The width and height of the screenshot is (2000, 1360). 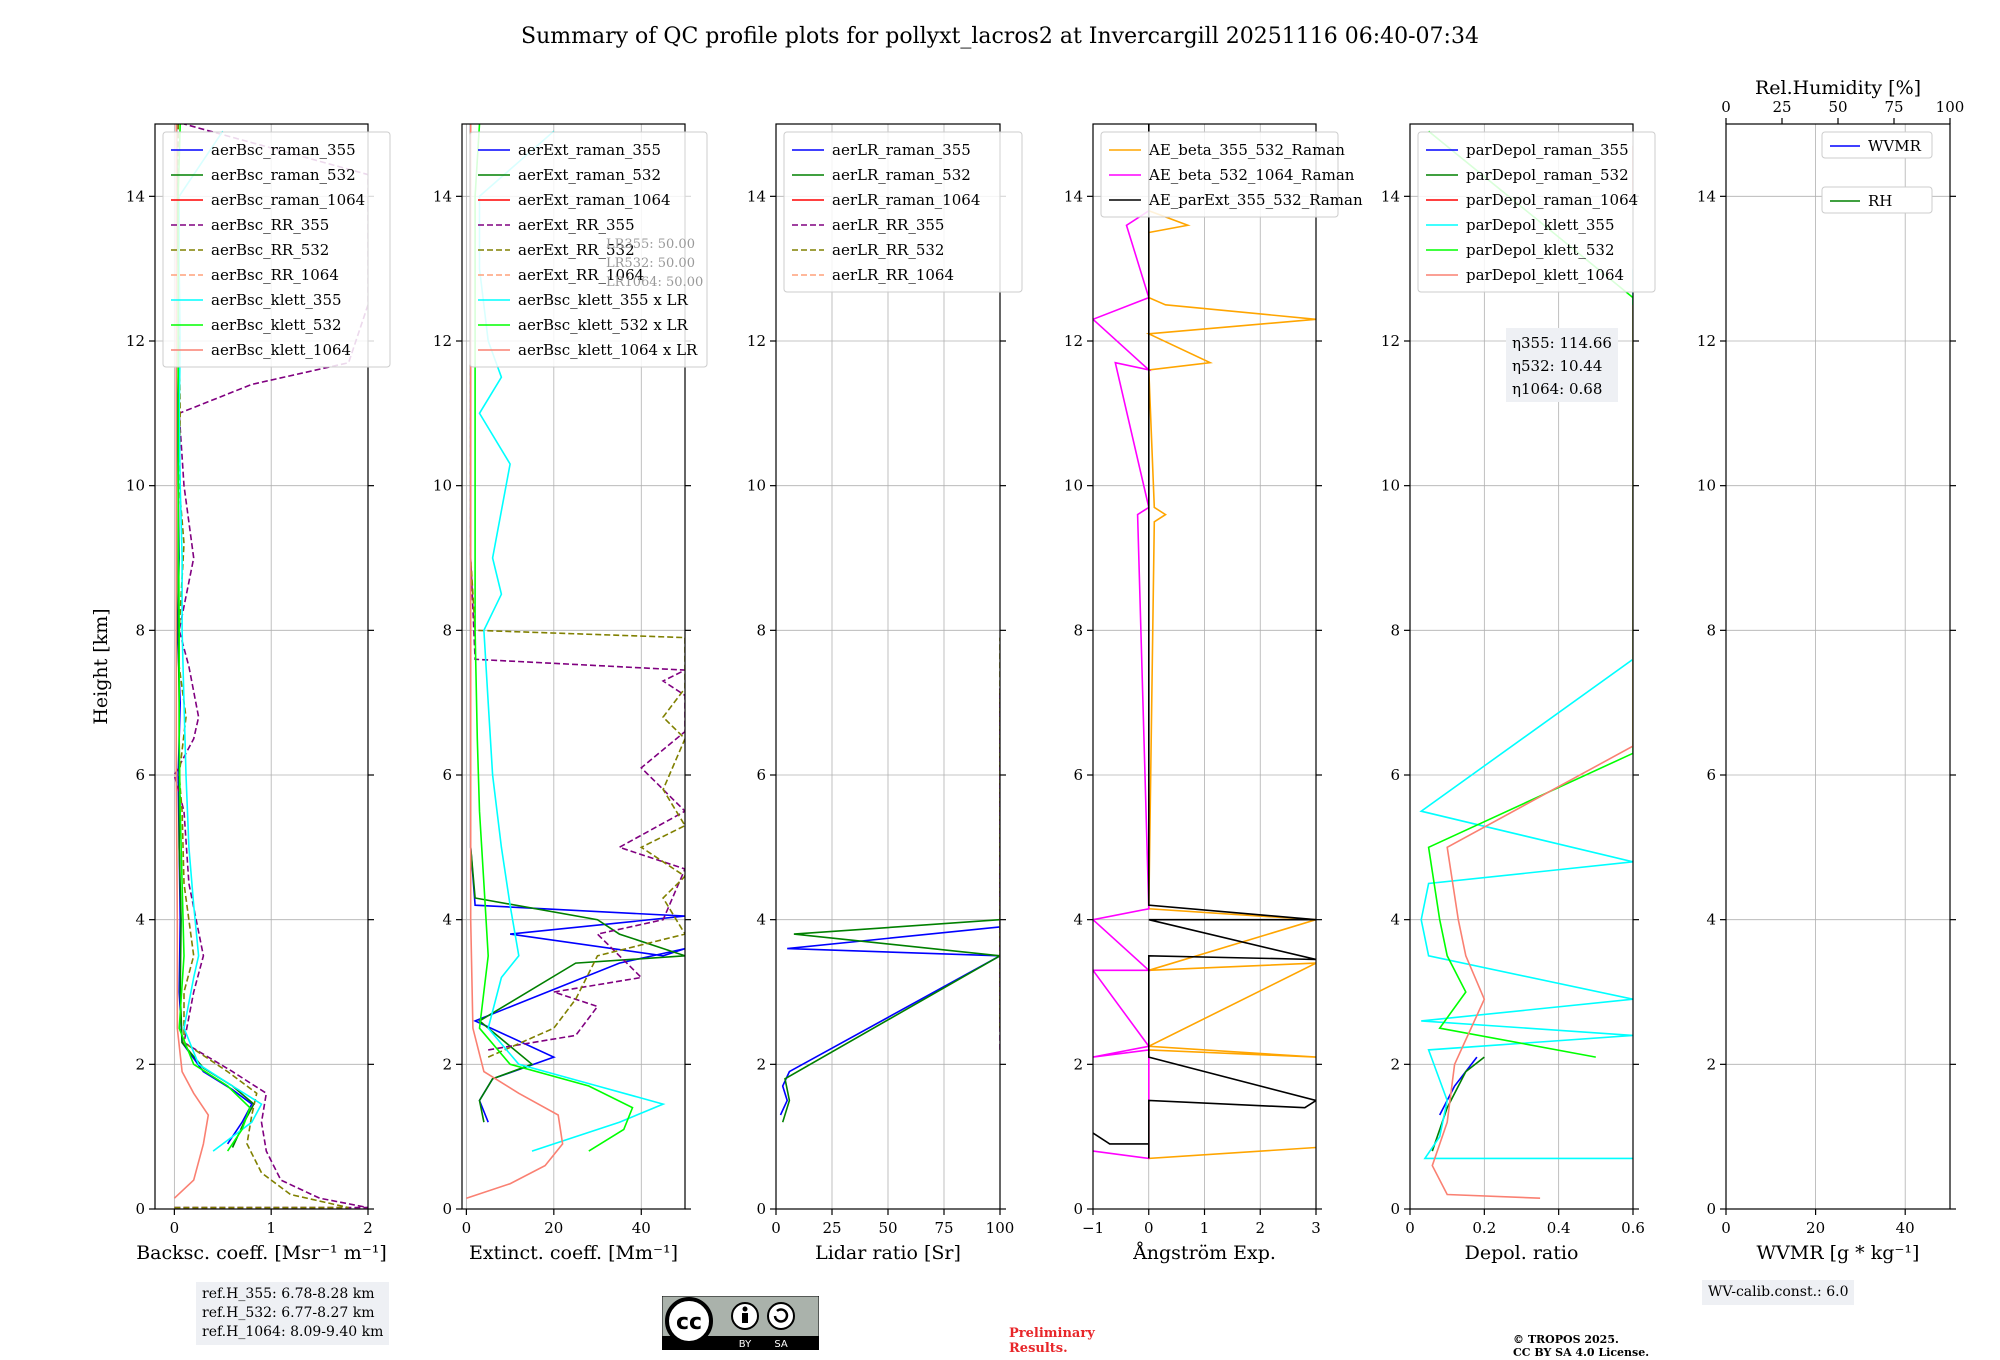 I want to click on depol-ytick-label: 8, so click(x=1395, y=630).